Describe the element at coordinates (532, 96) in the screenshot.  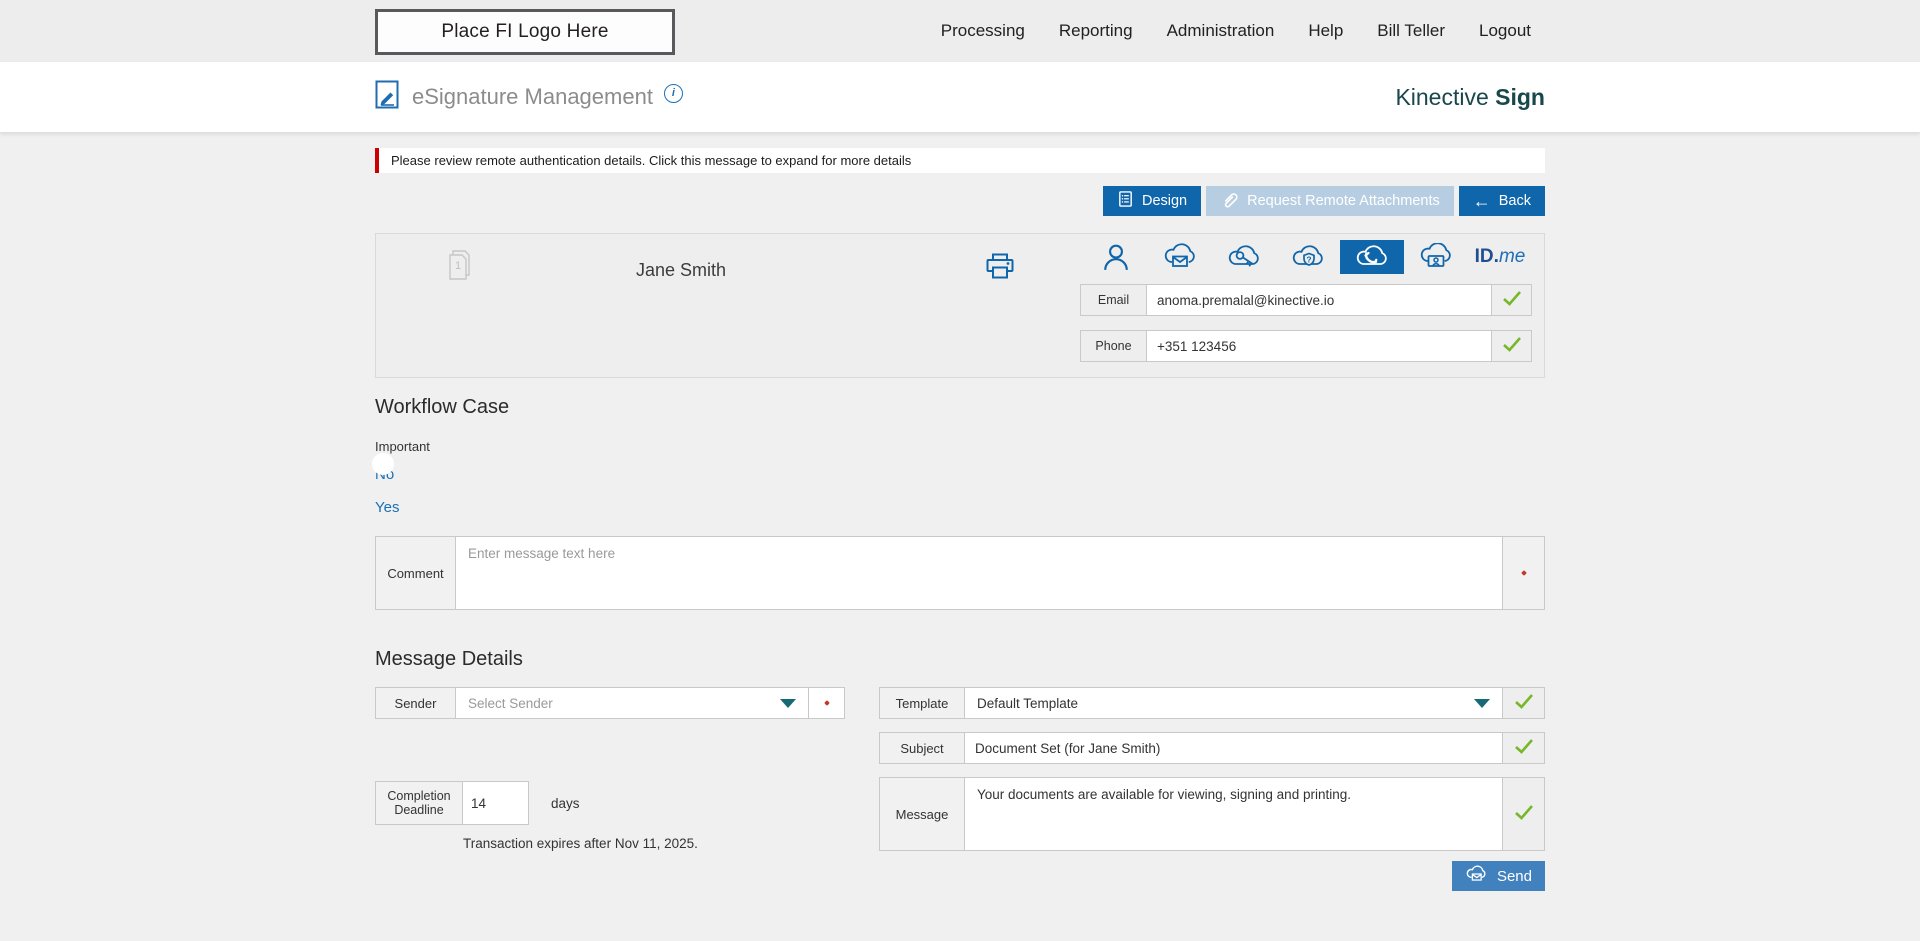
I see `page-title: eSignature Management` at that location.